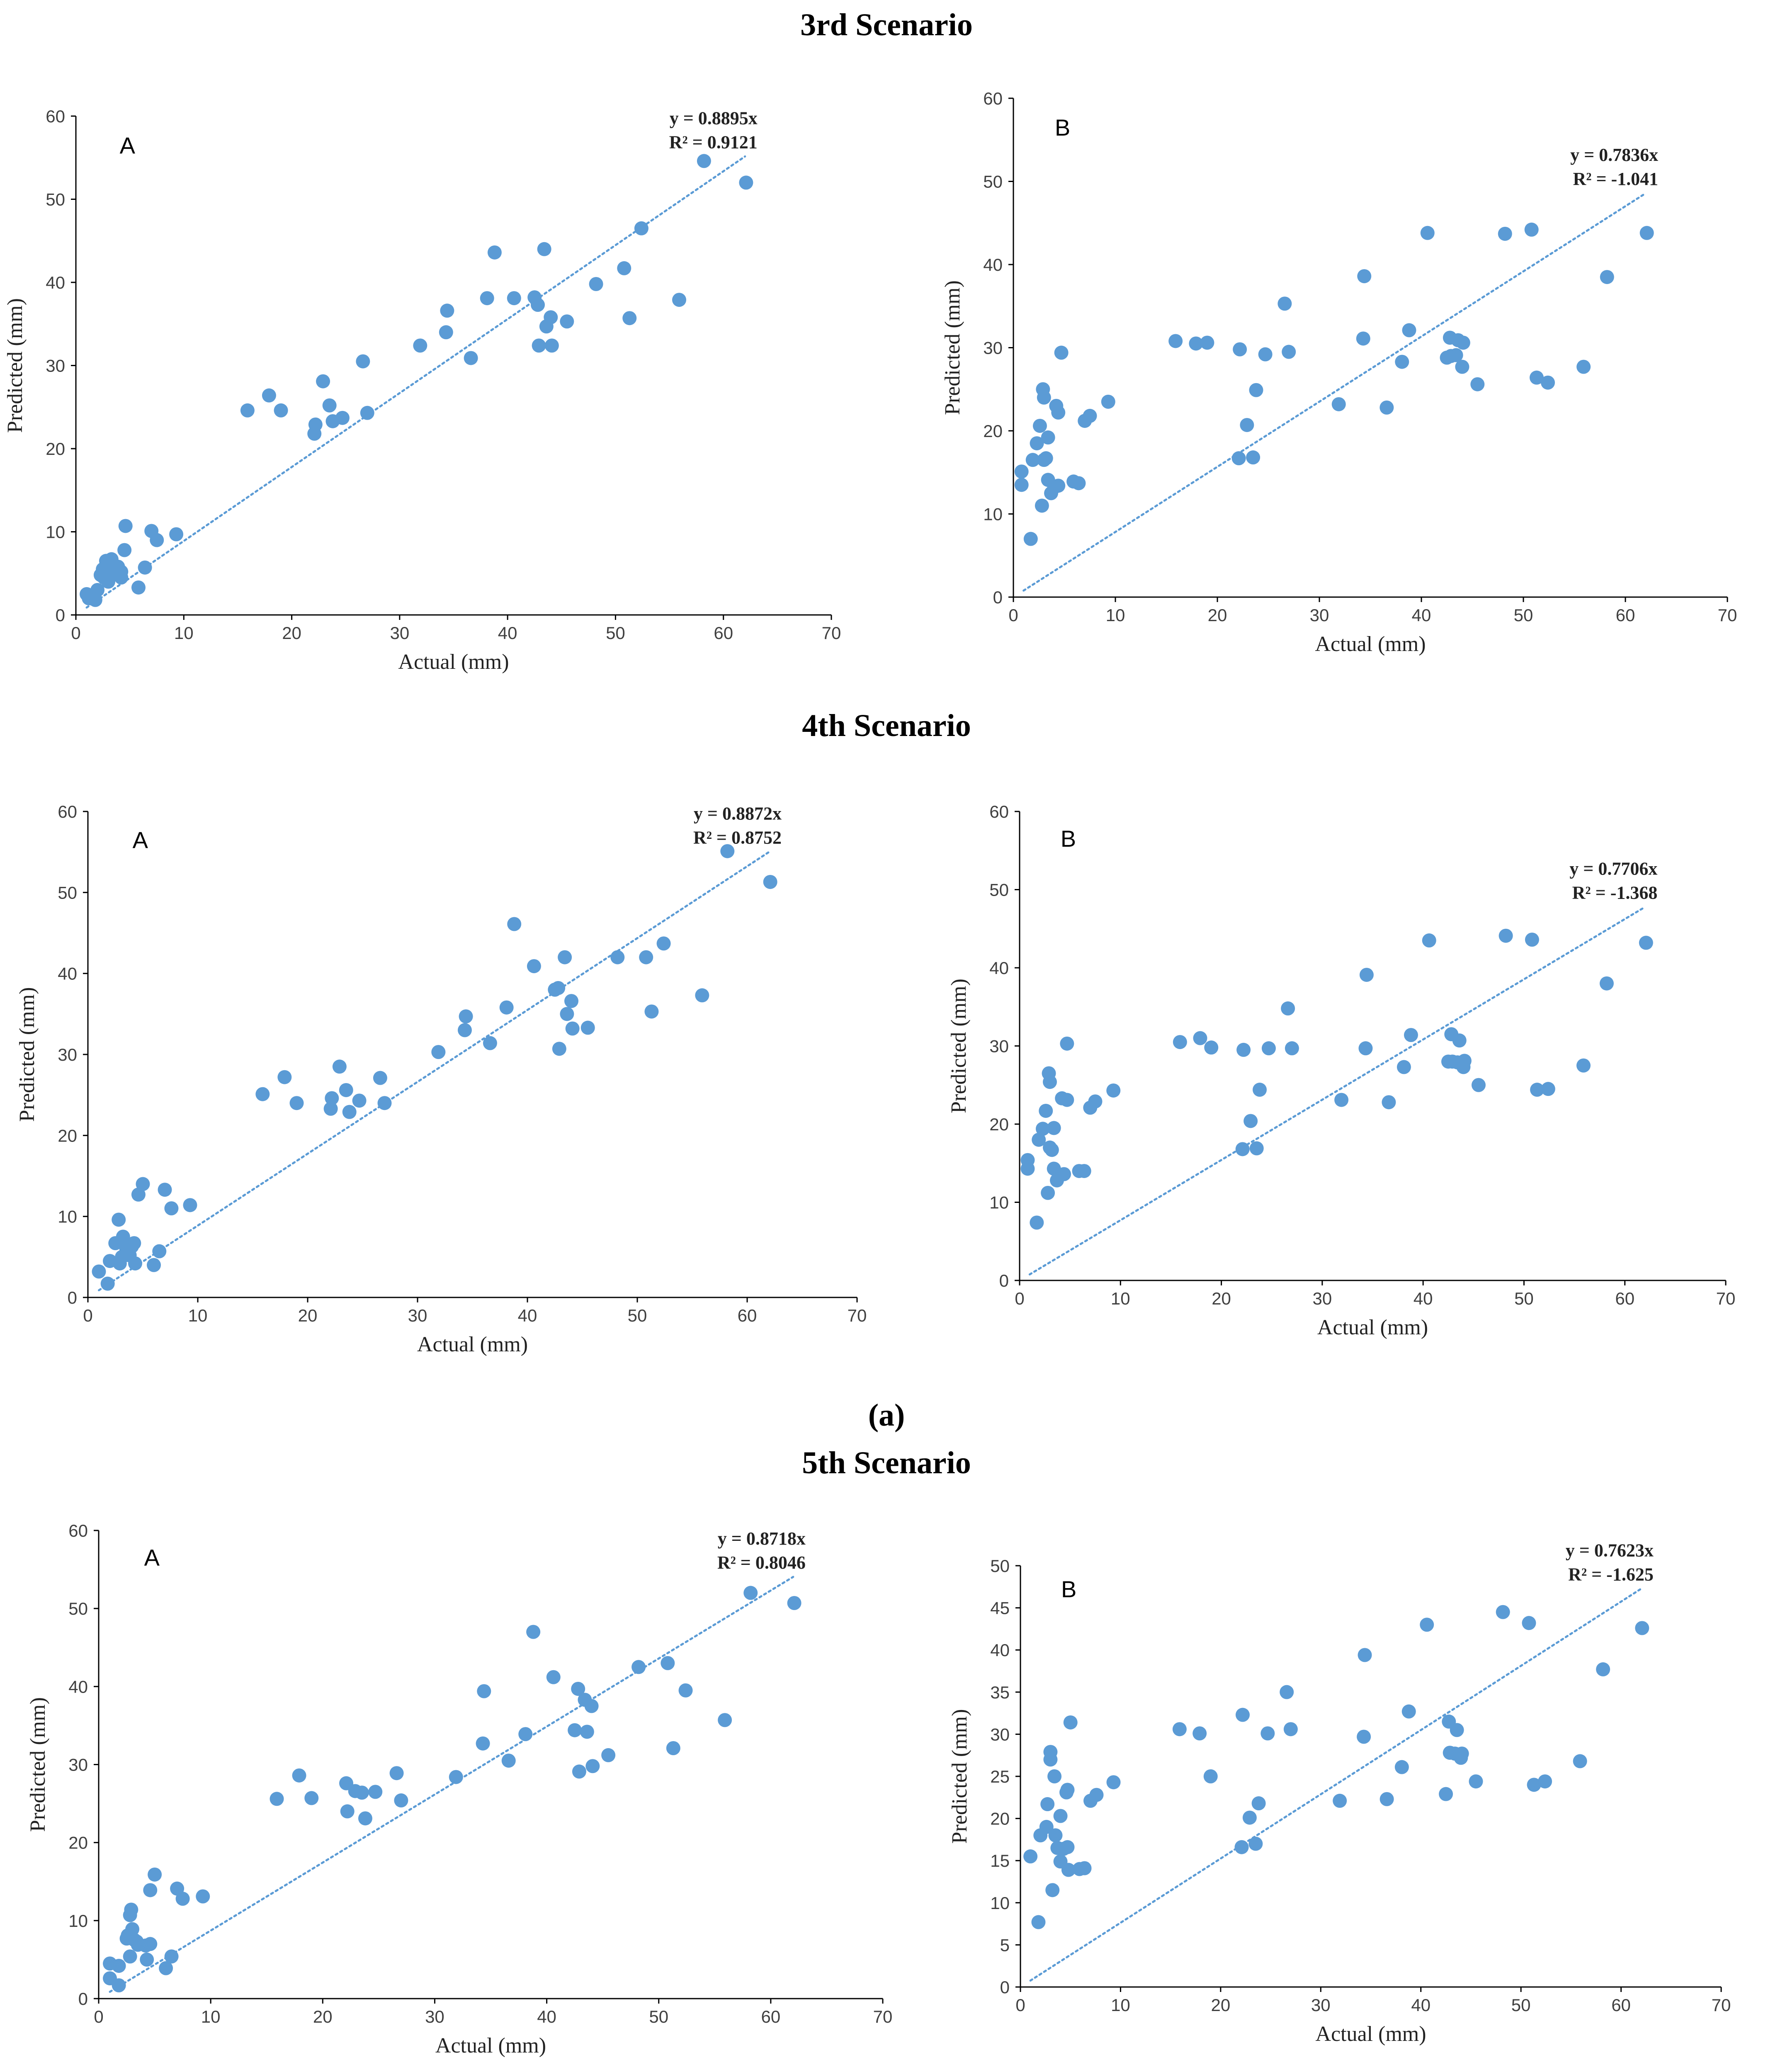 This screenshot has width=1773, height=2072. I want to click on chart-s4A-x-axis-label: Actual (mm), so click(472, 1344).